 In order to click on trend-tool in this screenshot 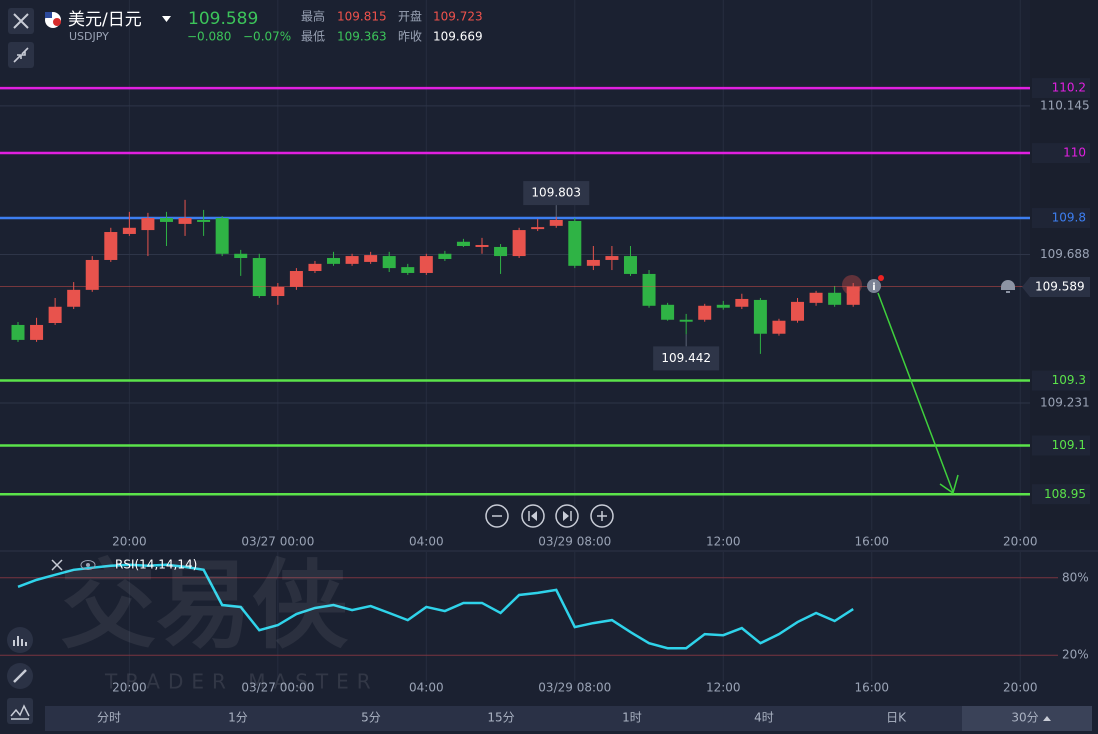, I will do `click(20, 711)`.